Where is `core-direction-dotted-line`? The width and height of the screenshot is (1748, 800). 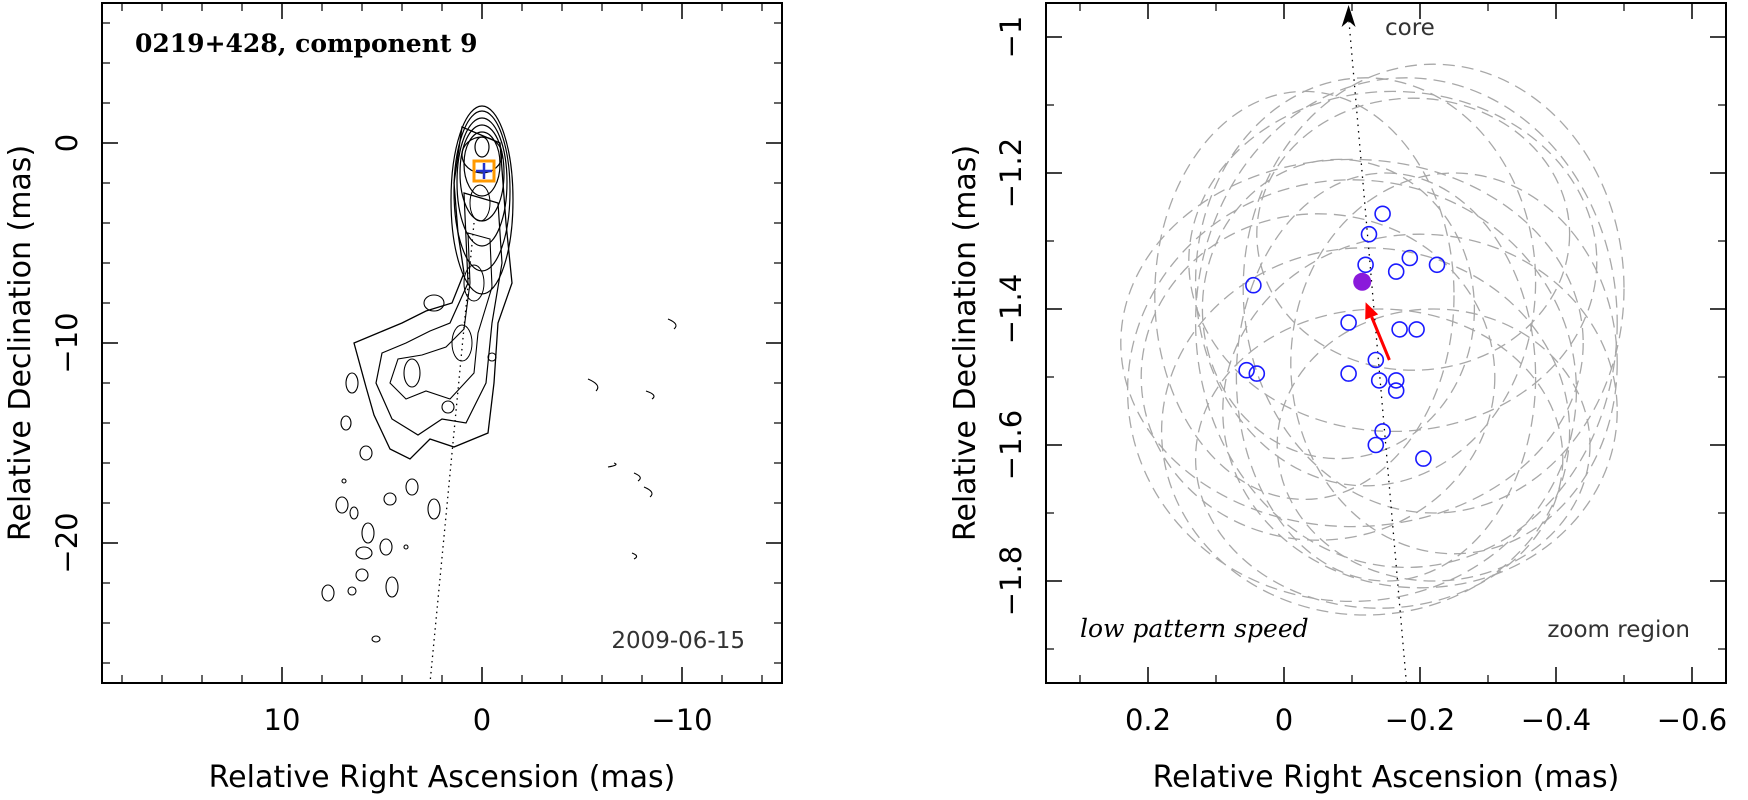 core-direction-dotted-line is located at coordinates (1377, 350).